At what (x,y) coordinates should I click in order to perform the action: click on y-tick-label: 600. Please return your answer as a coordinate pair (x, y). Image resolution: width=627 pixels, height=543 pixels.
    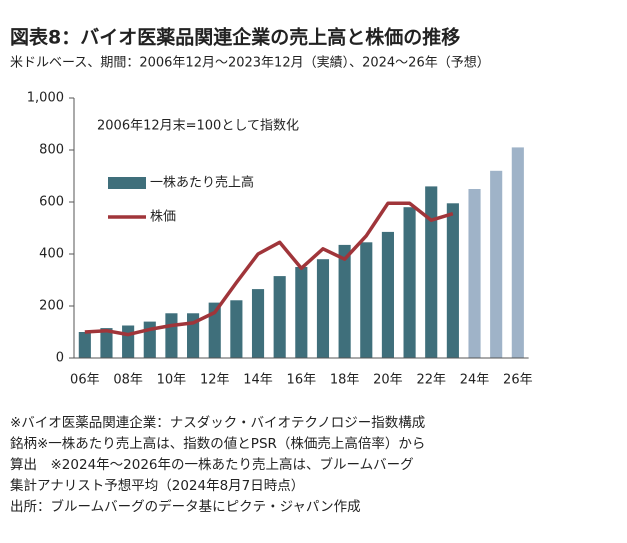
    Looking at the image, I should click on (51, 202).